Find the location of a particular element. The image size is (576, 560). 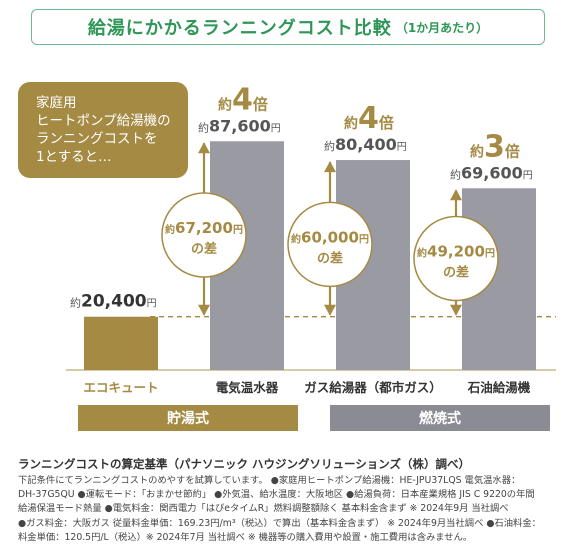

chart-title: 給湯にかかるランニングコスト比較 （1か月あたり） is located at coordinates (288, 27).